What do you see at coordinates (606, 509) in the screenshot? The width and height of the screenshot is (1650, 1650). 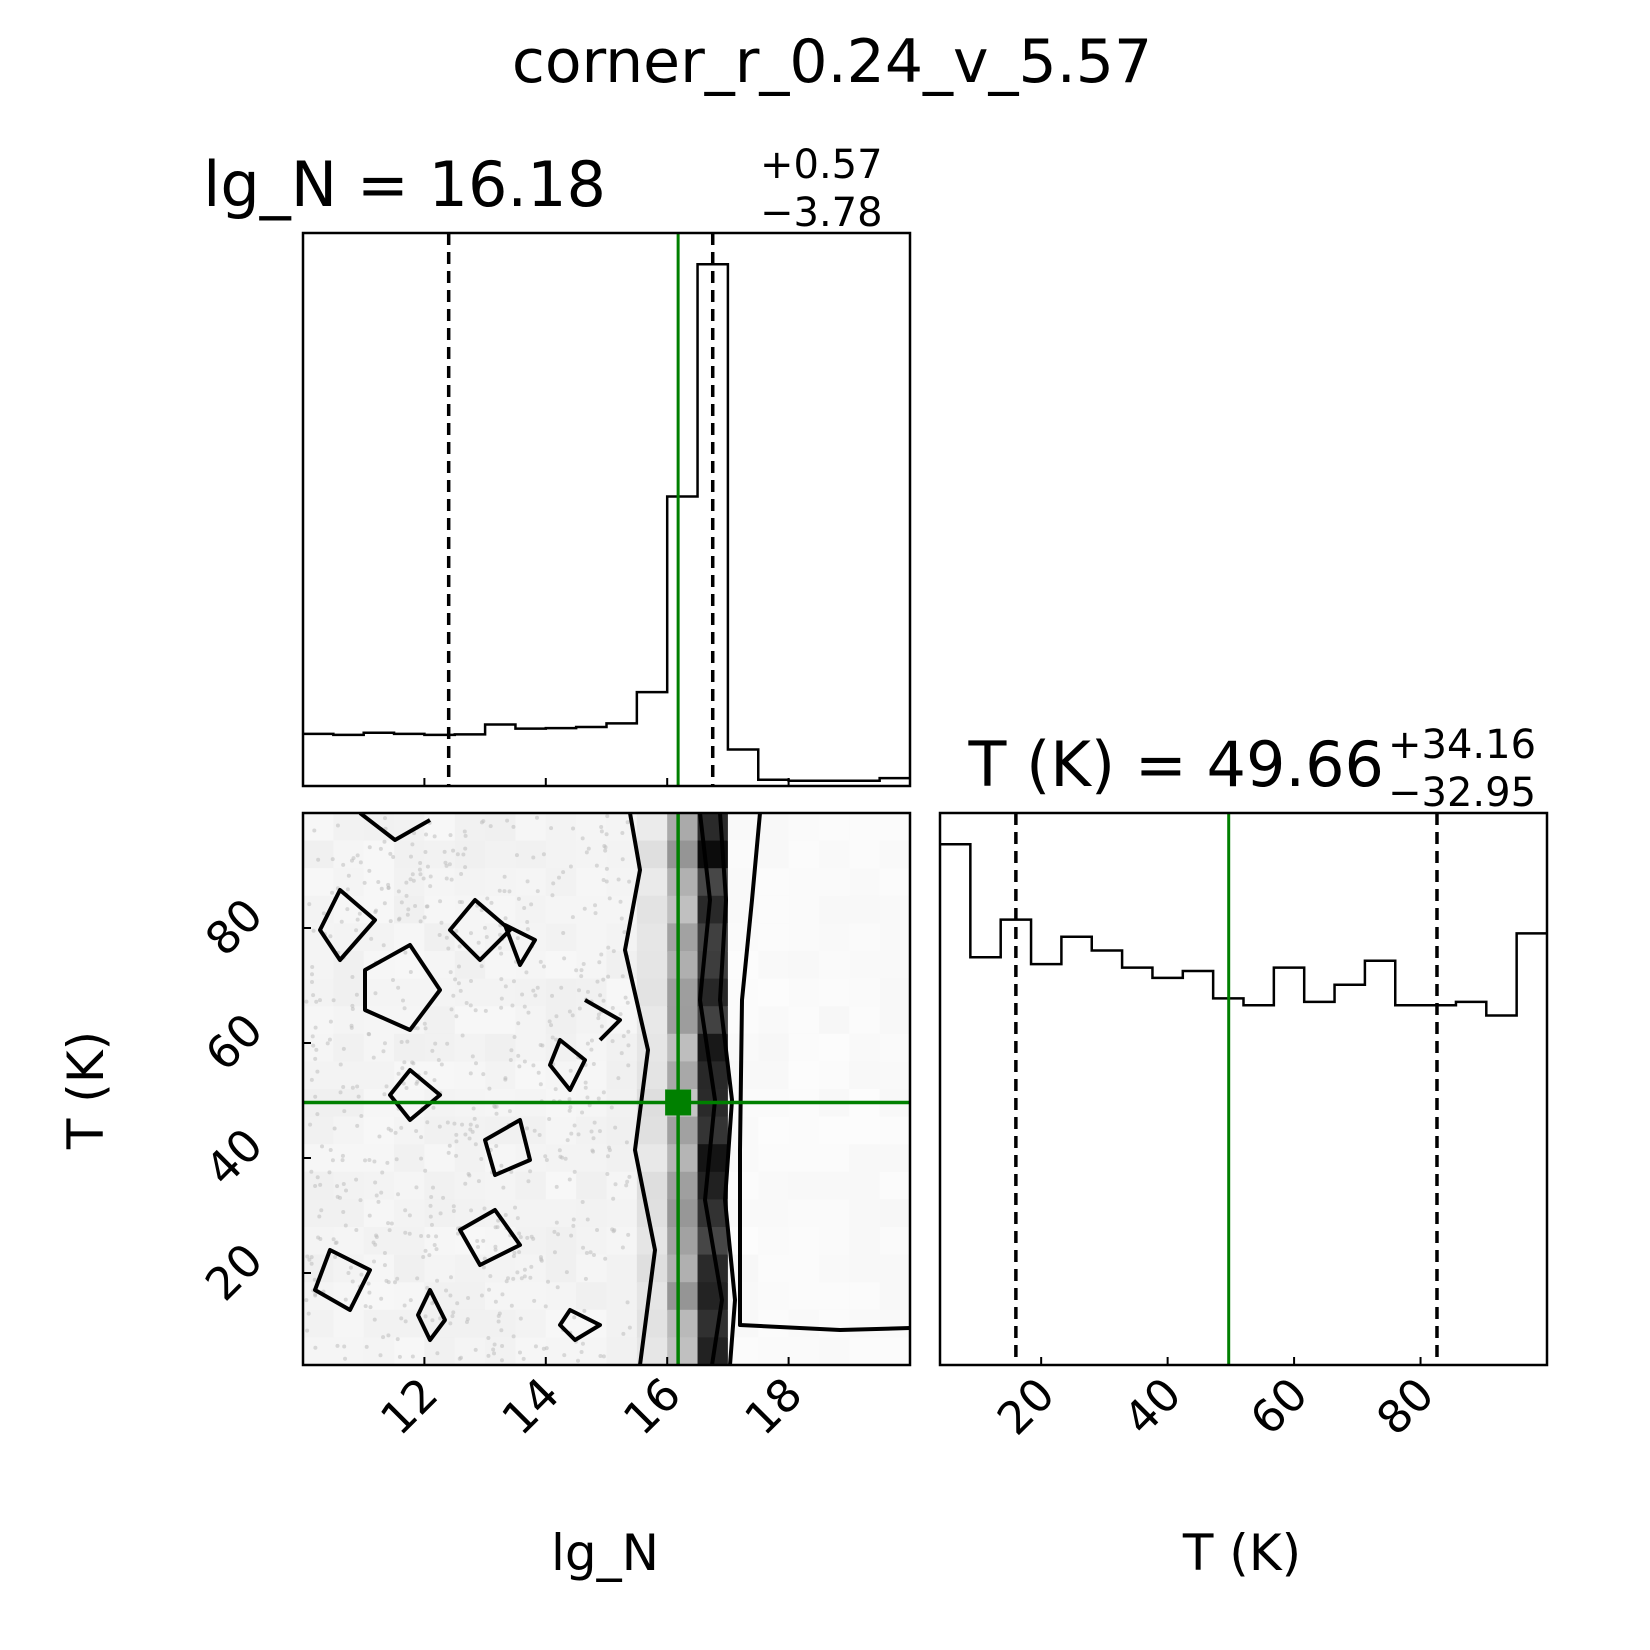 I see `lgN-marginal-frame` at bounding box center [606, 509].